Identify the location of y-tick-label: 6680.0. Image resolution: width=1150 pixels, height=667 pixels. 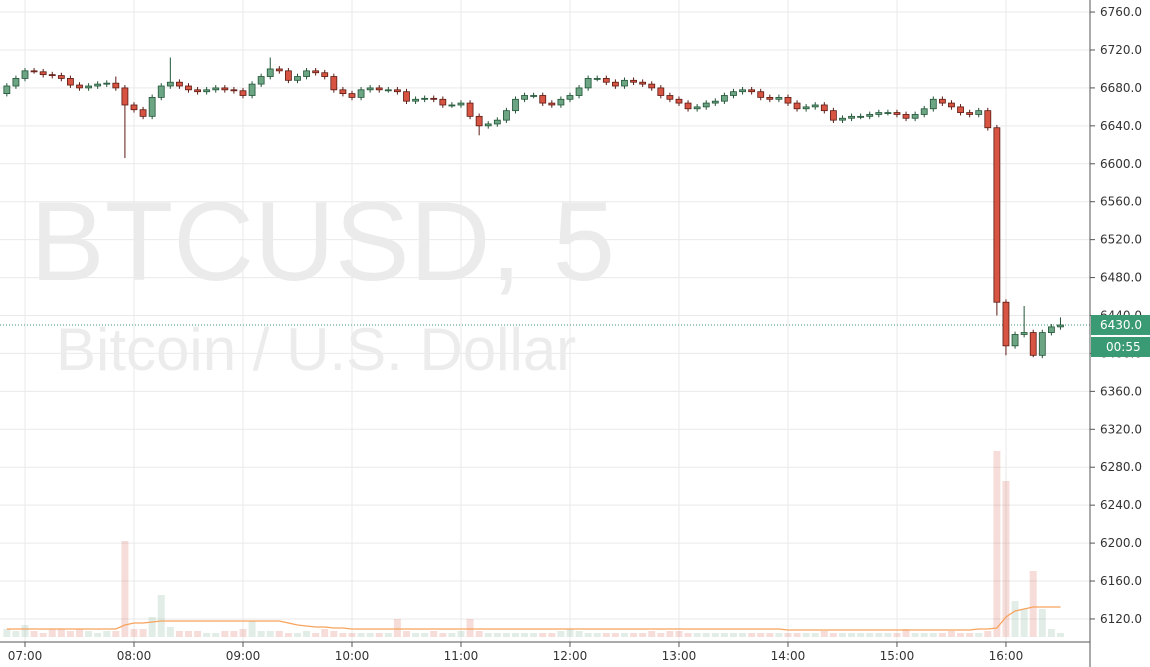
(1121, 88).